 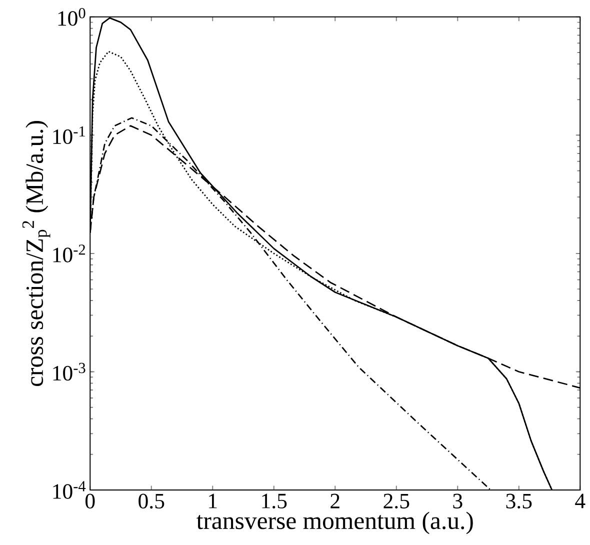 I want to click on x-tick-label: 3, so click(x=457, y=501).